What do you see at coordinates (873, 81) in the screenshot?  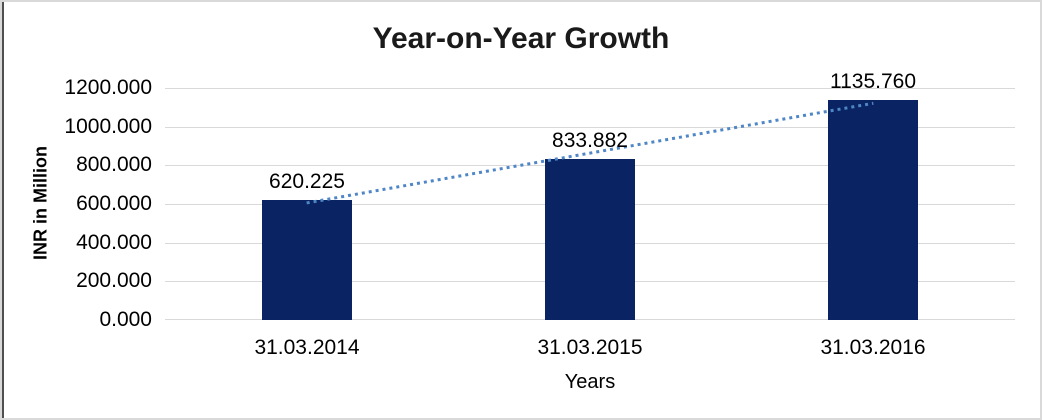 I see `bar-value-label: 1135.760` at bounding box center [873, 81].